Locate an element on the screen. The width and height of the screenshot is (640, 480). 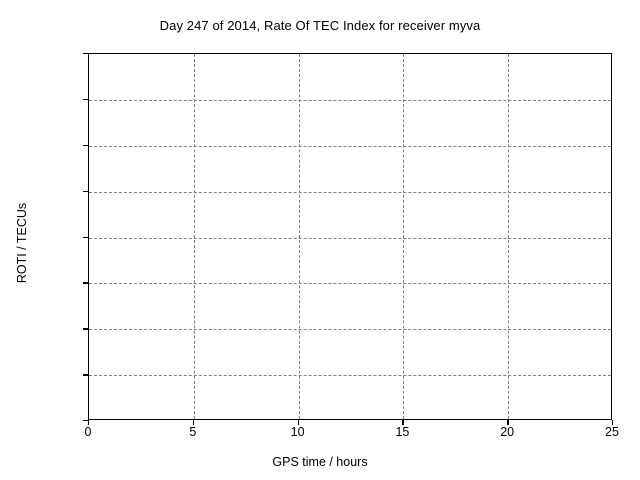
y-axis-title: ROTI / TECUs is located at coordinates (22, 243).